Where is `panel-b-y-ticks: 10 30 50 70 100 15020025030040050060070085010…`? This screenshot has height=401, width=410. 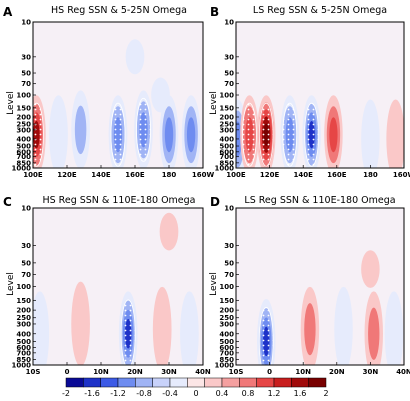 panel-b-y-ticks: 10 30 50 70 100 15020025030040050060070085010… is located at coordinates (227, 96).